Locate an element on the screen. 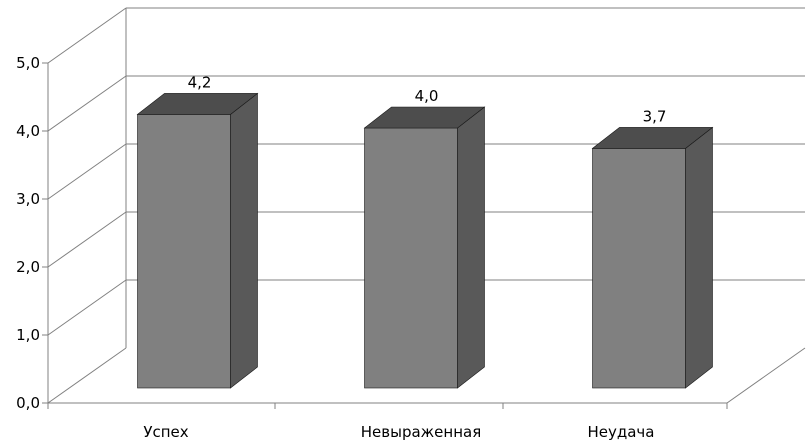 This screenshot has width=811, height=443. data-label: 4,2 is located at coordinates (200, 82).